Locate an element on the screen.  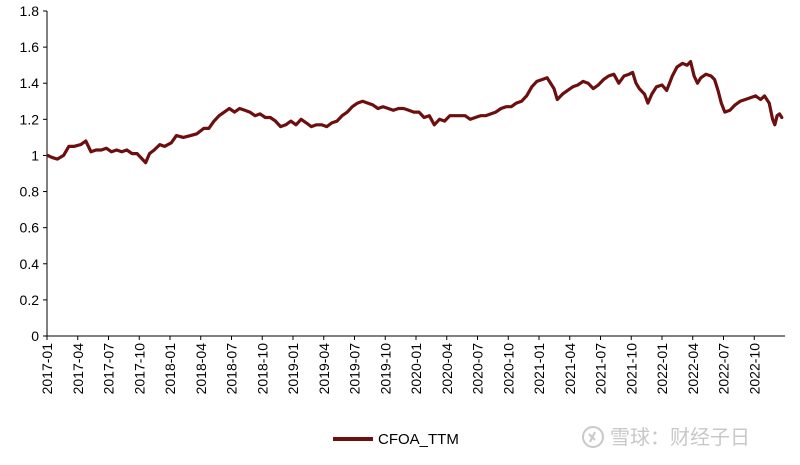
legend: CFOA_TTM is located at coordinates (396, 439).